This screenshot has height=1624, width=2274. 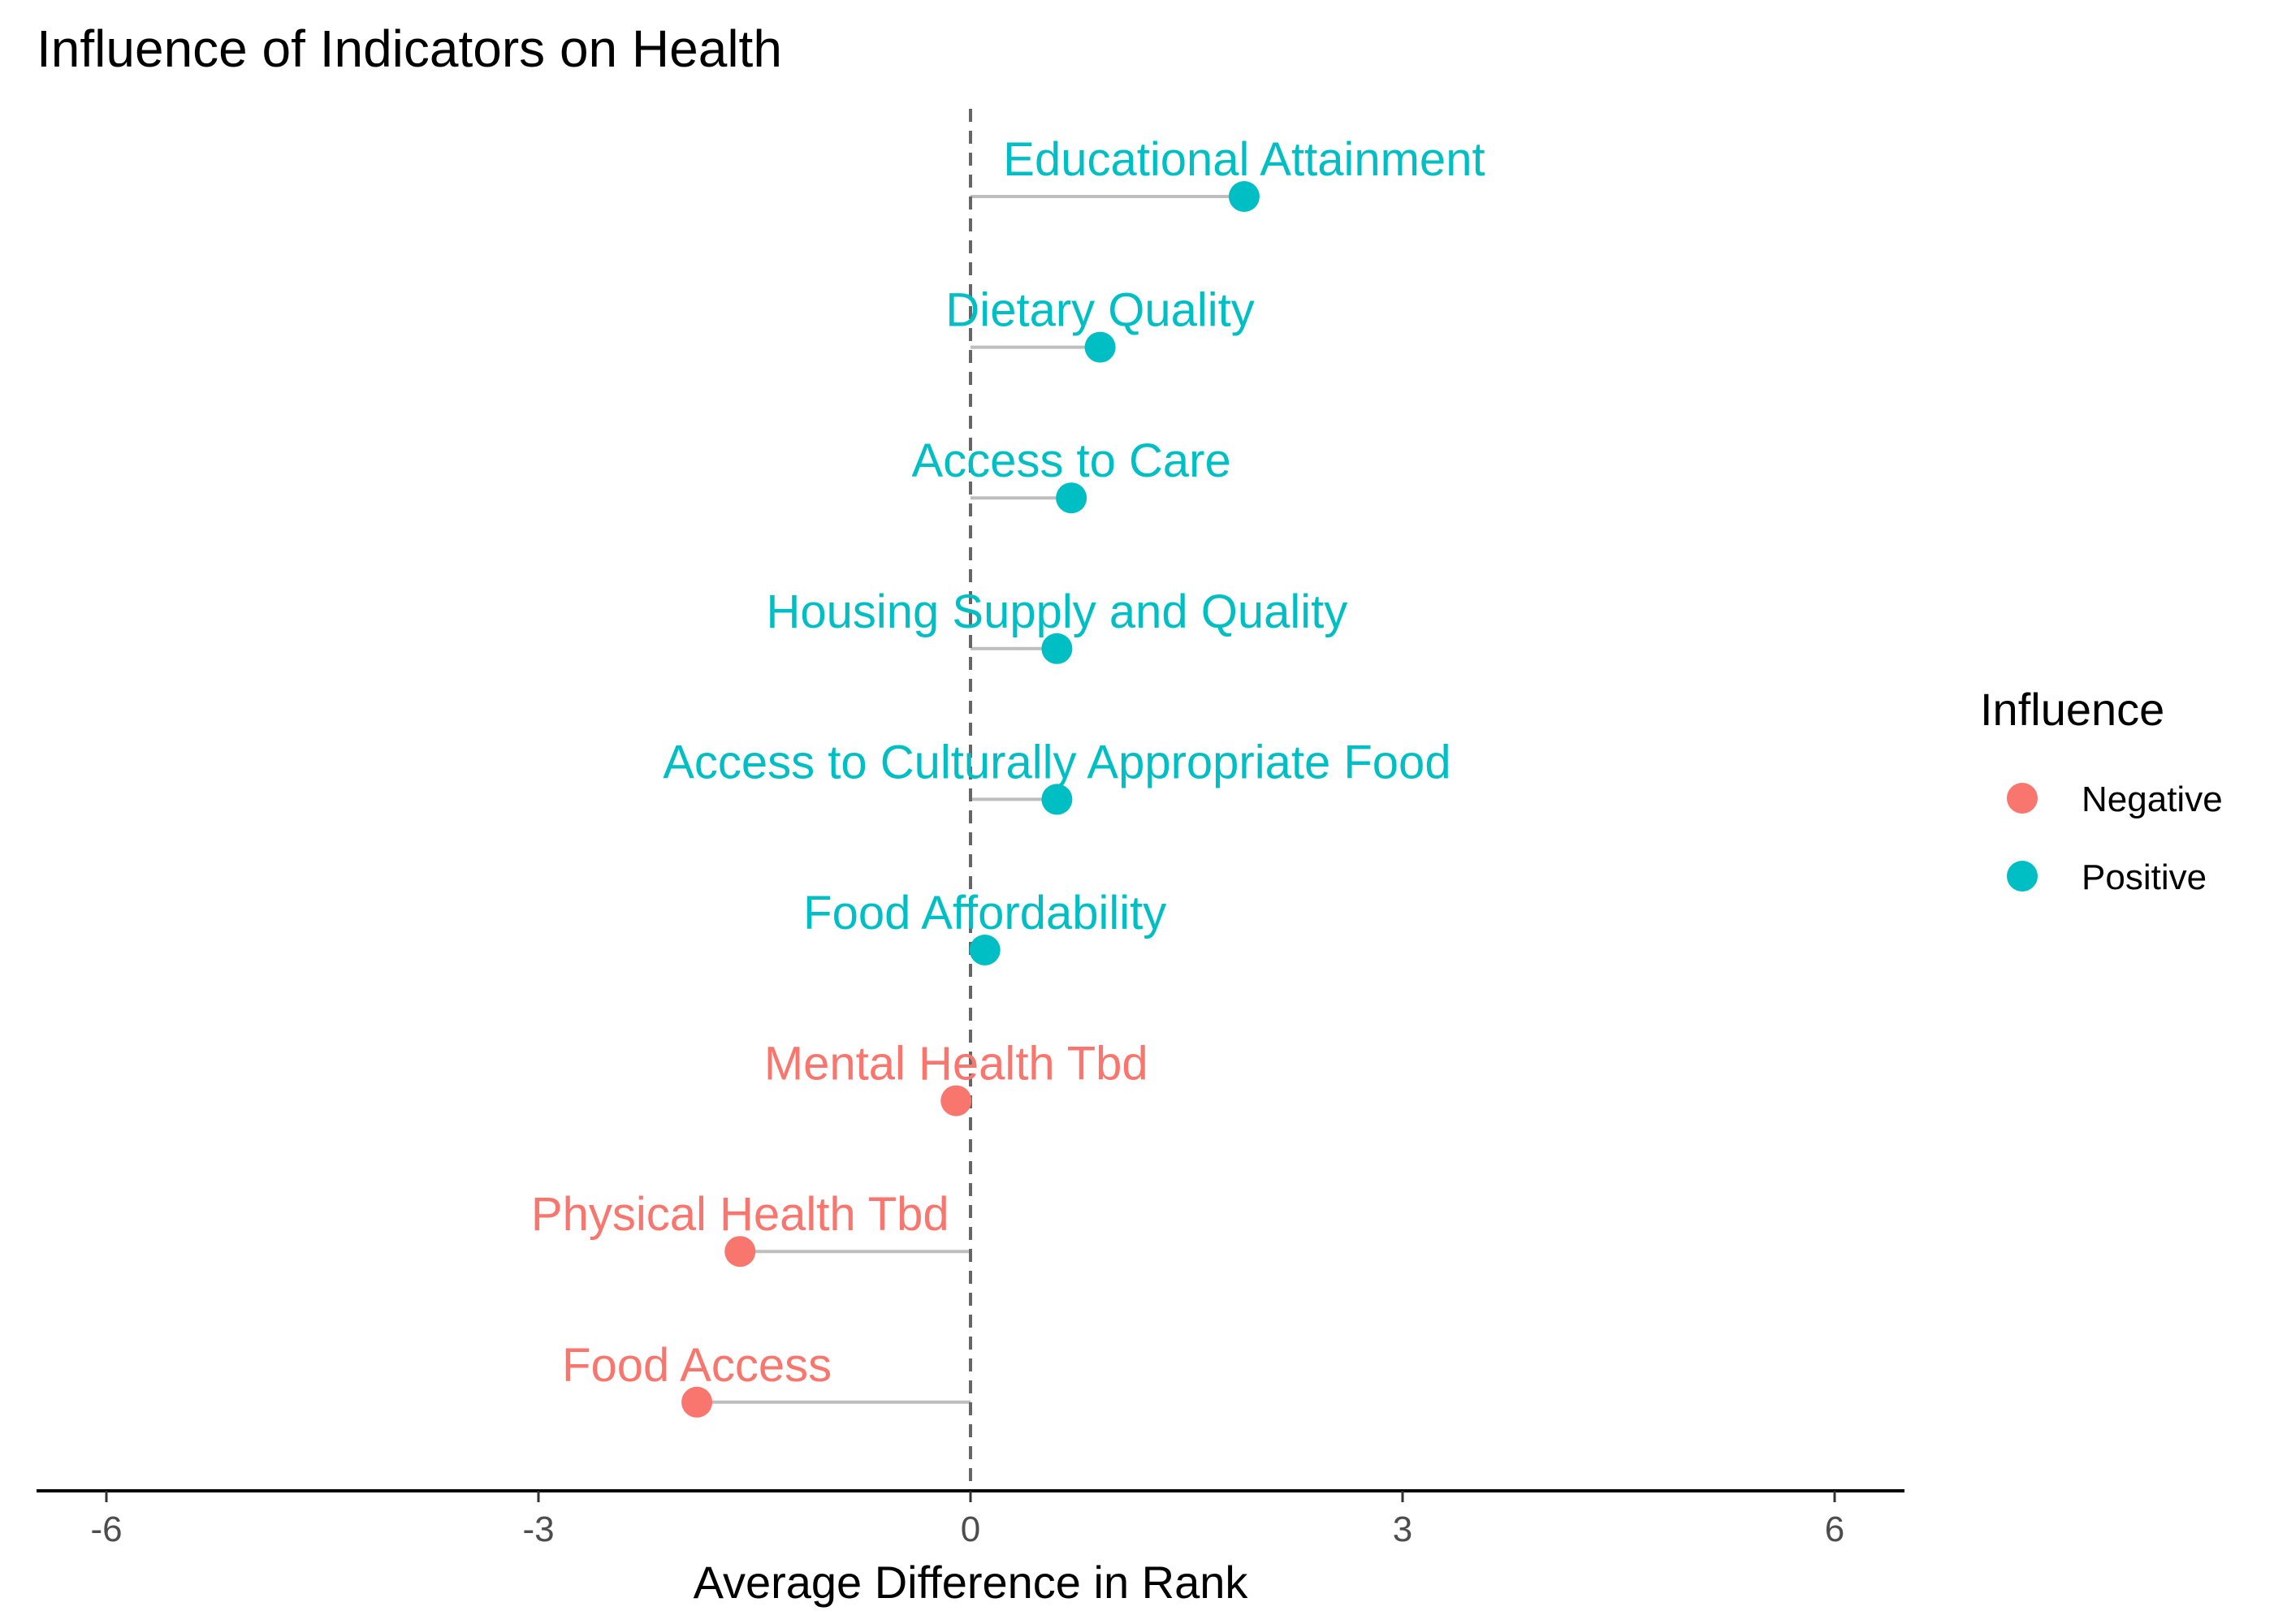 What do you see at coordinates (971, 1530) in the screenshot?
I see `x-tick-label: 0` at bounding box center [971, 1530].